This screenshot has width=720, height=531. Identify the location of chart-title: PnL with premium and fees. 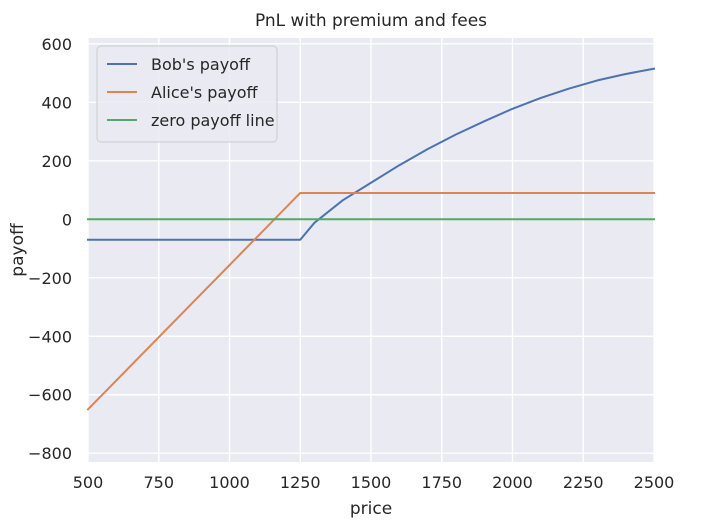
(371, 21).